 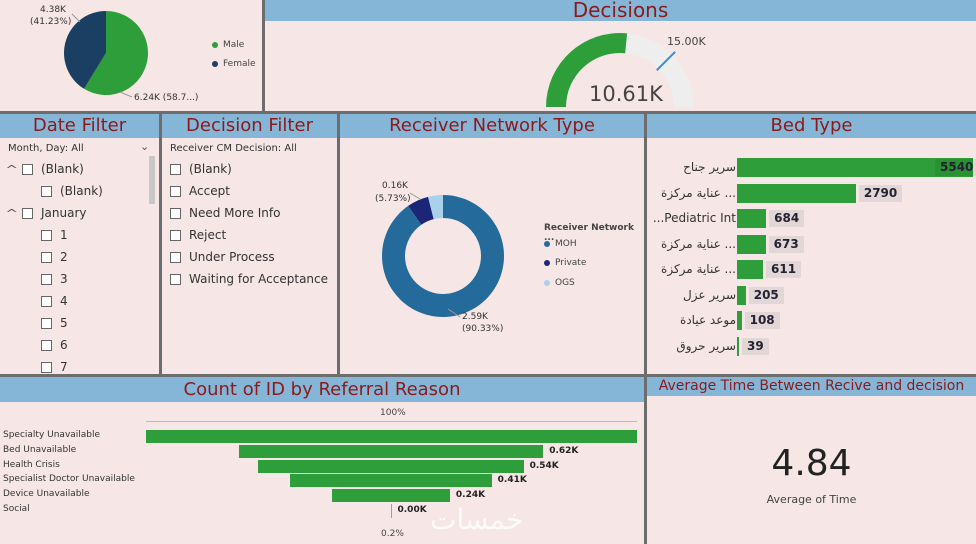 I want to click on legend-ogs: OGS, so click(x=559, y=283).